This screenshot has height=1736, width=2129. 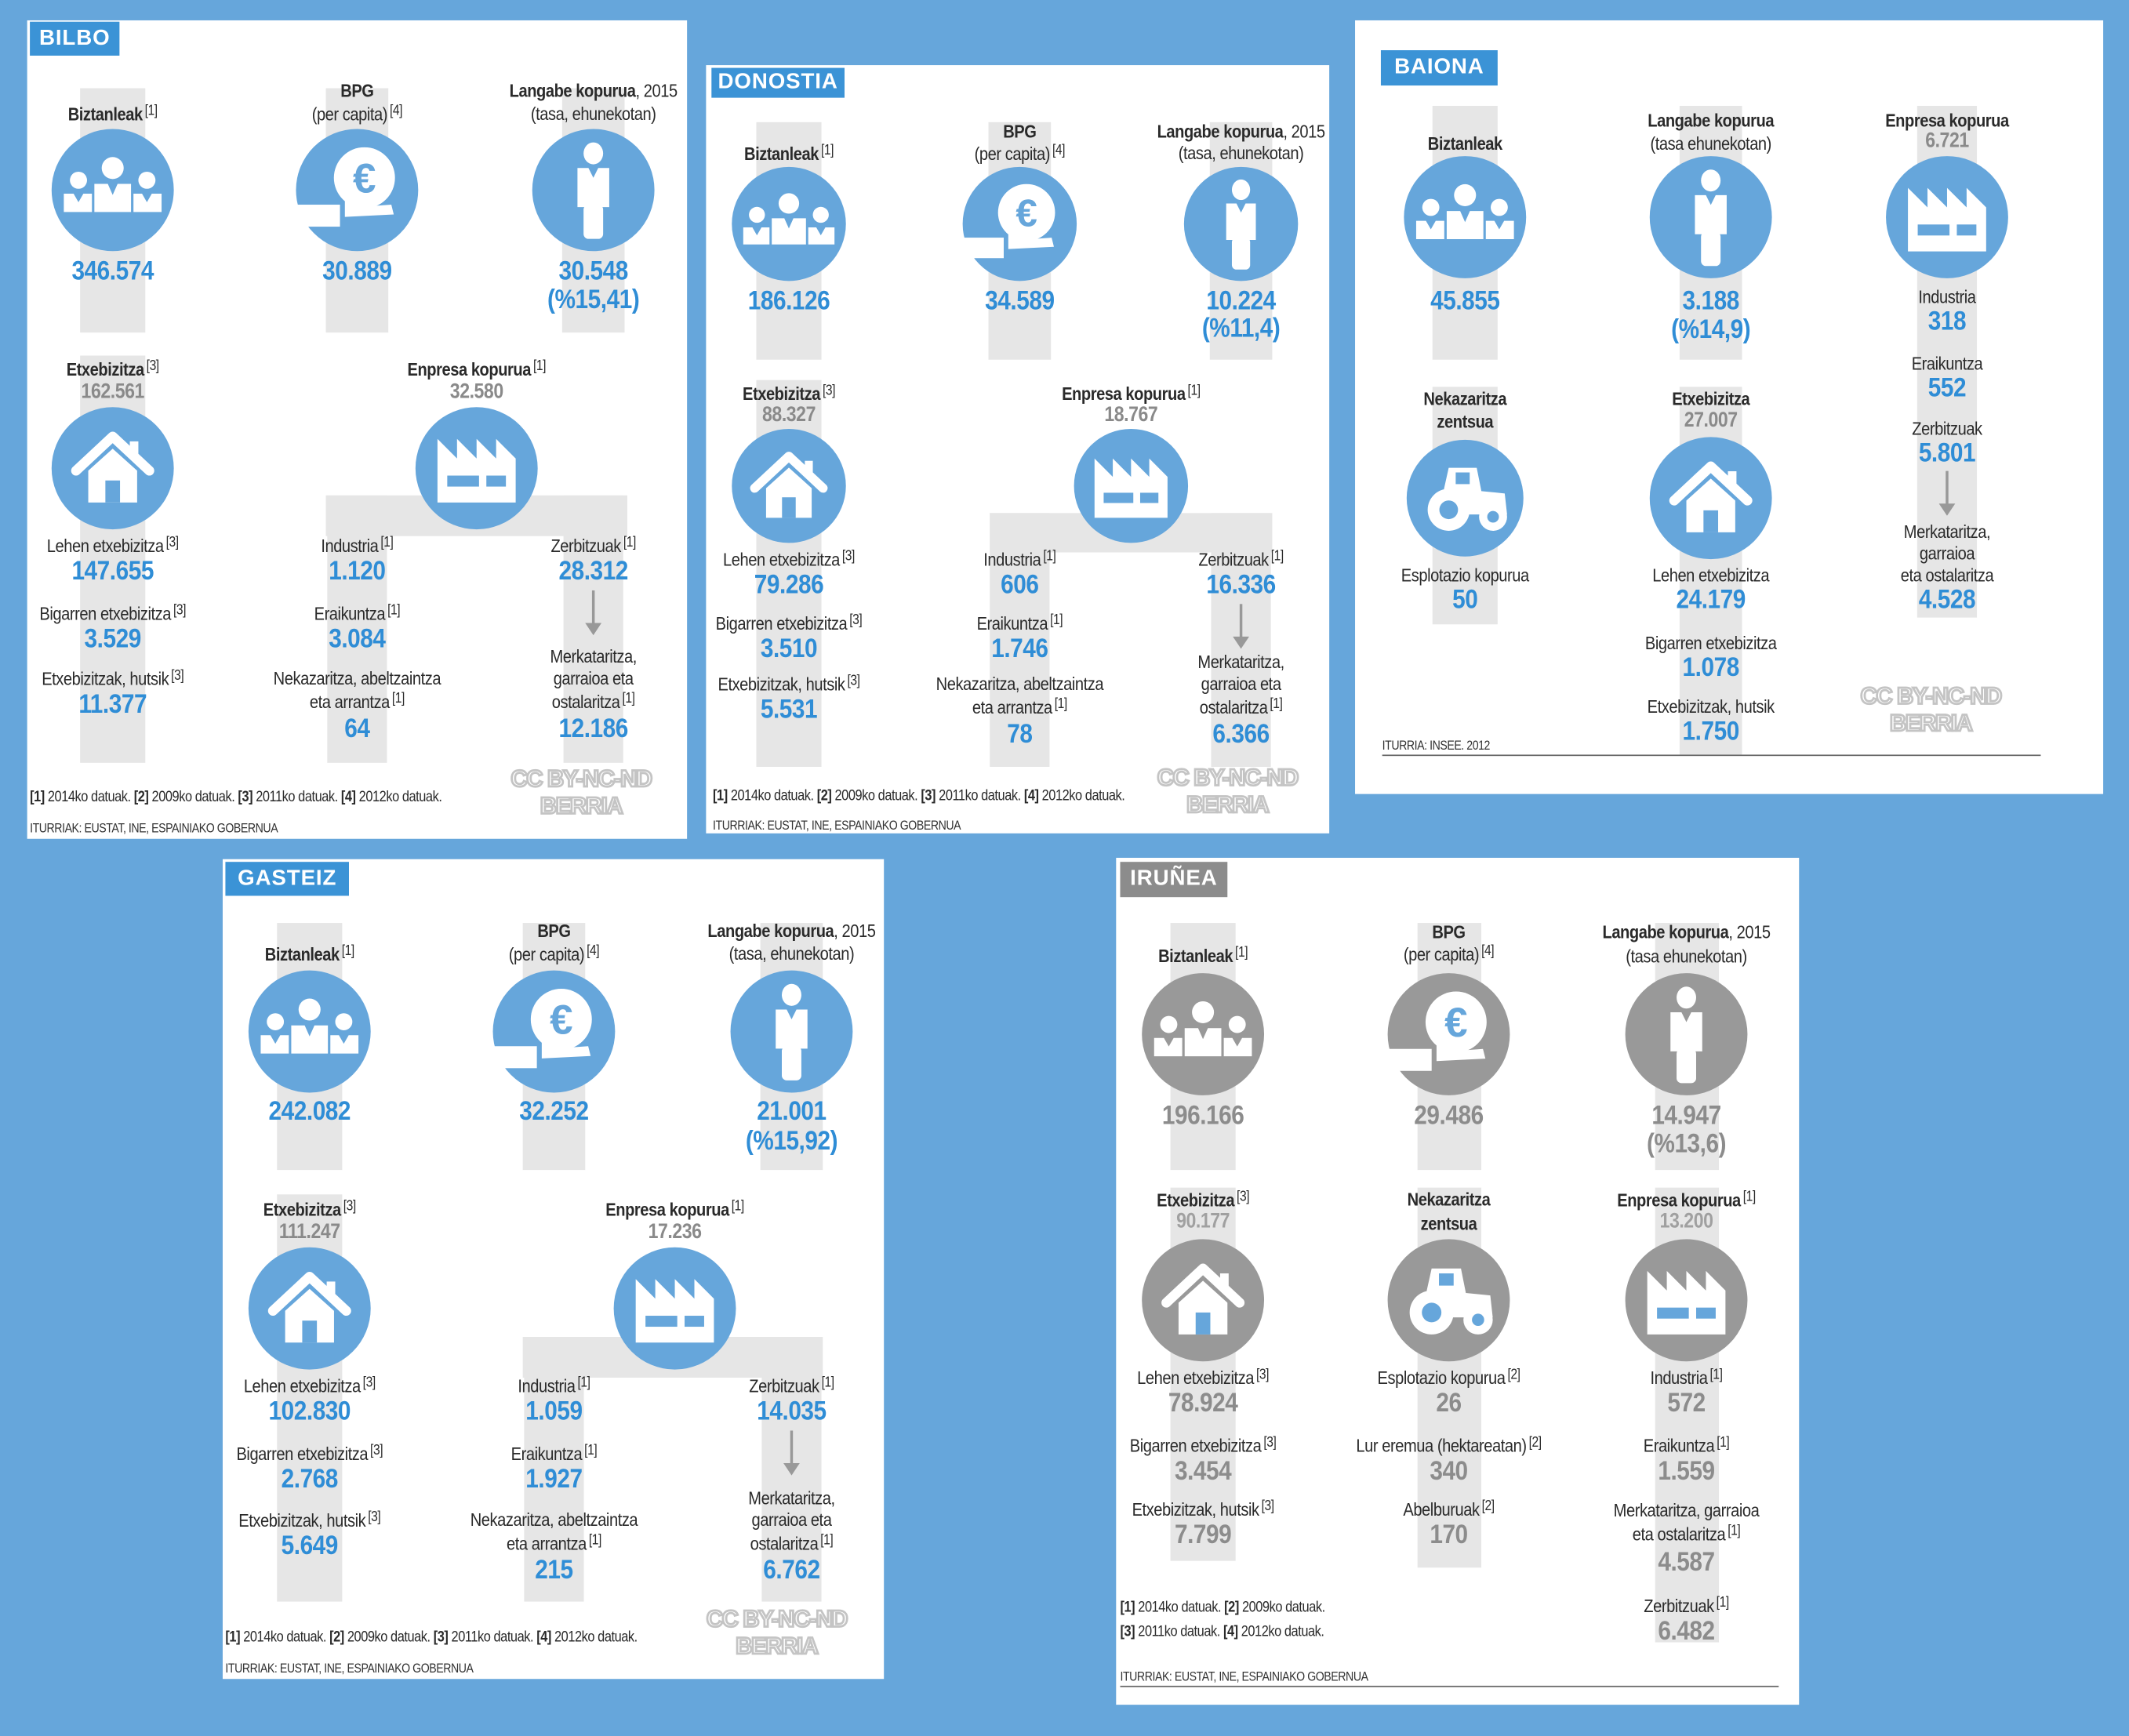 I want to click on euro-hand-circle: €, so click(x=554, y=1031).